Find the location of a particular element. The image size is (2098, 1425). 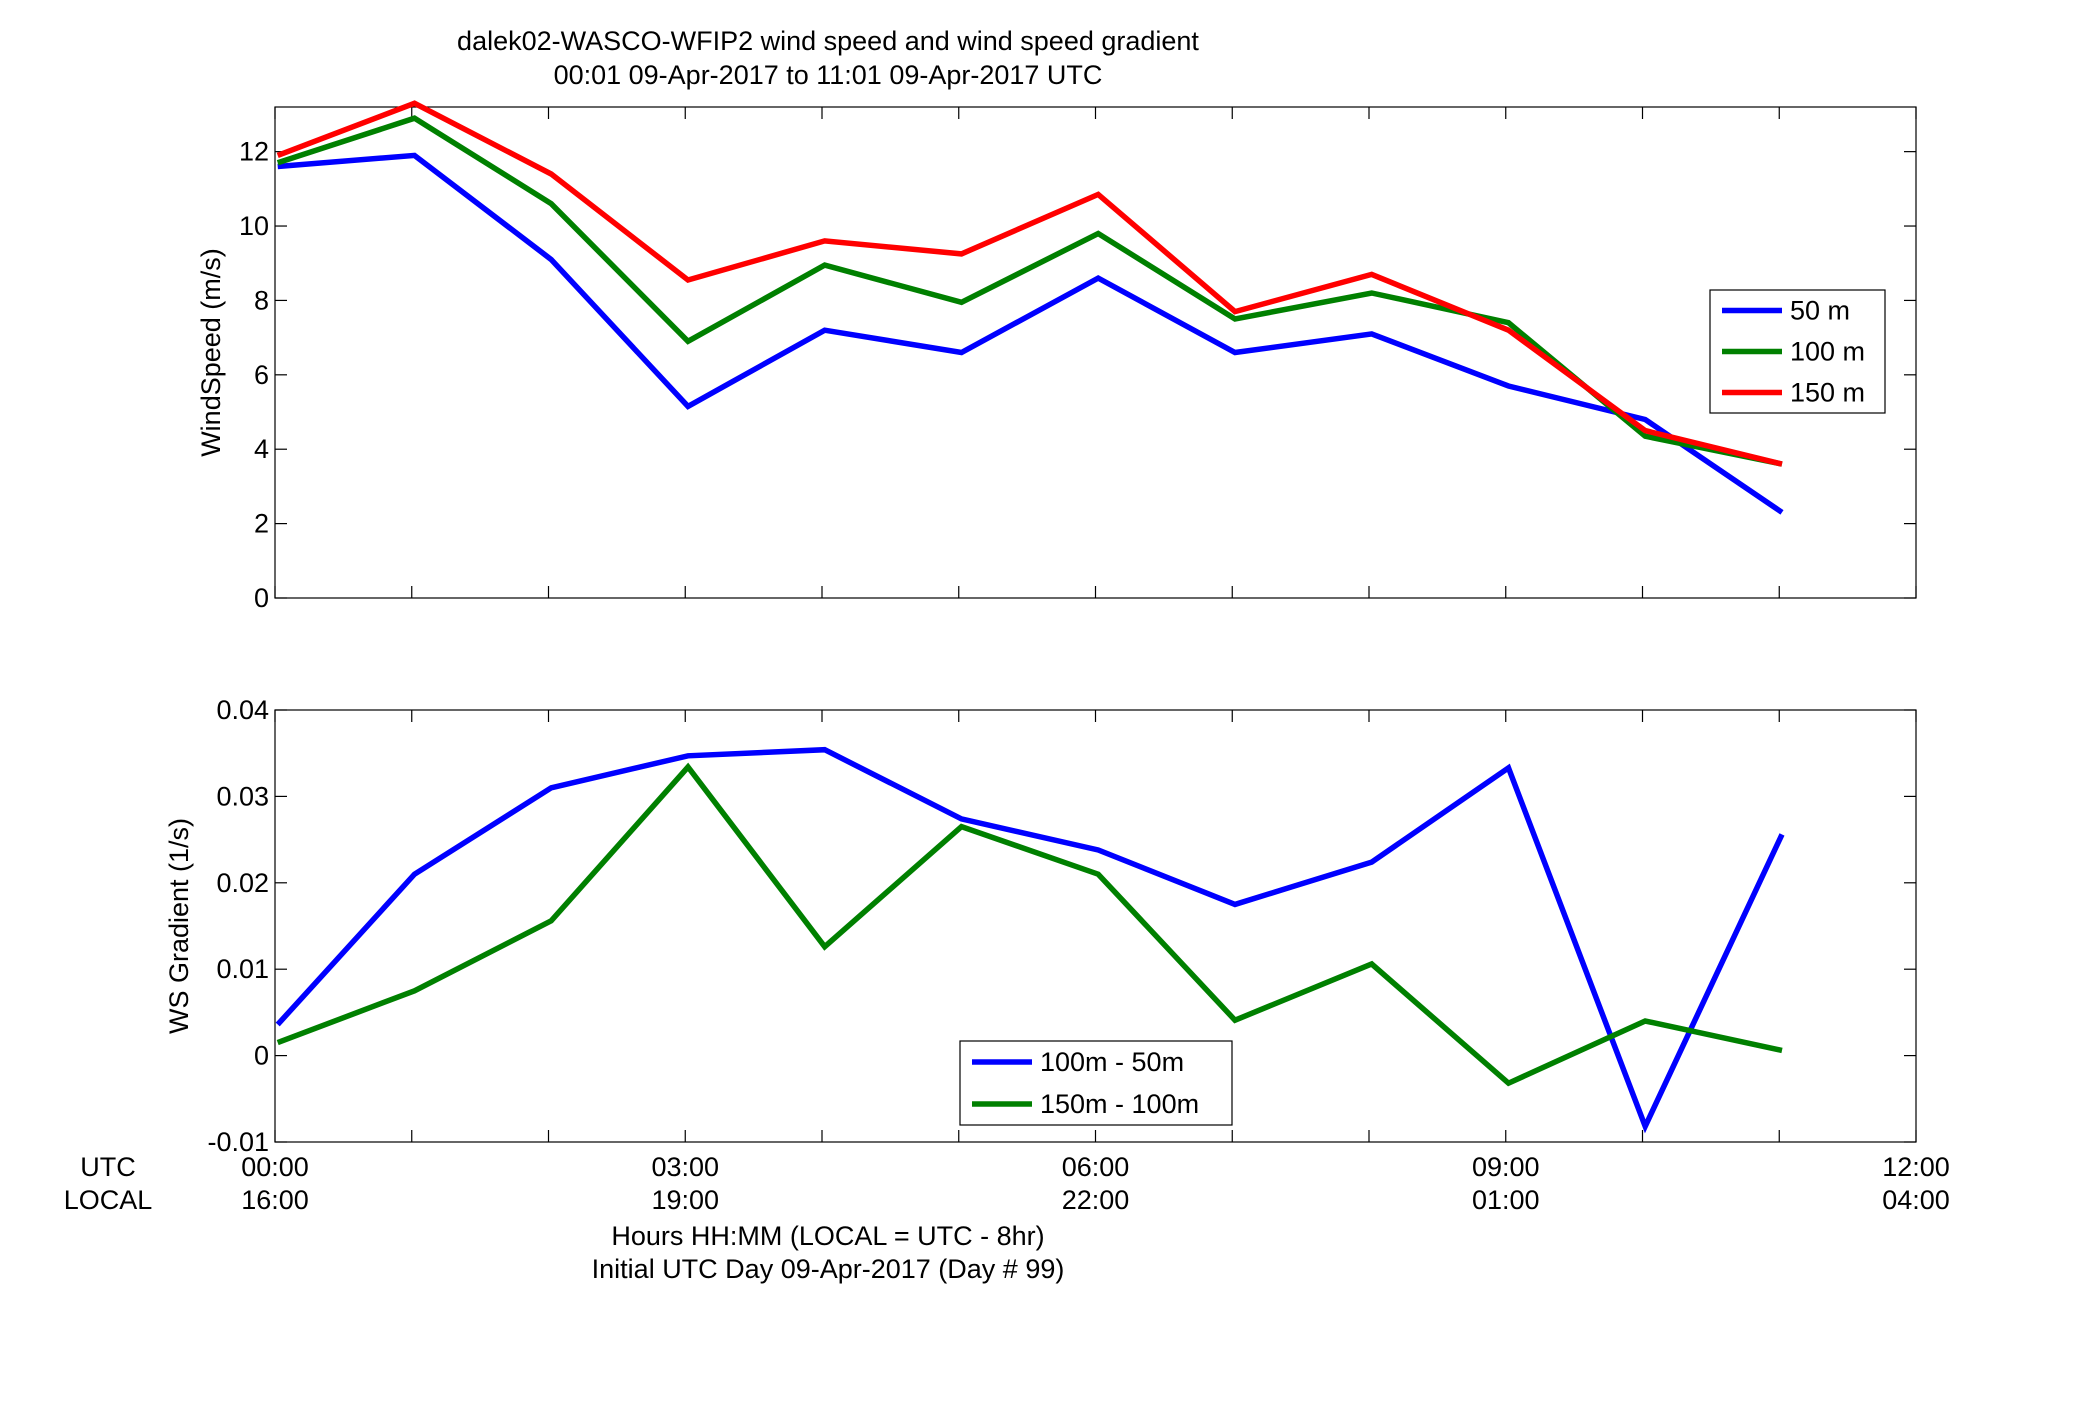

y-tick-label: 8 is located at coordinates (261, 300).